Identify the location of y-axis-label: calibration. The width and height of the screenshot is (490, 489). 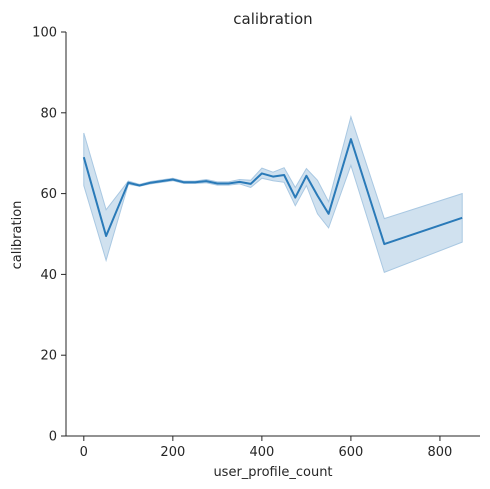
(17, 235).